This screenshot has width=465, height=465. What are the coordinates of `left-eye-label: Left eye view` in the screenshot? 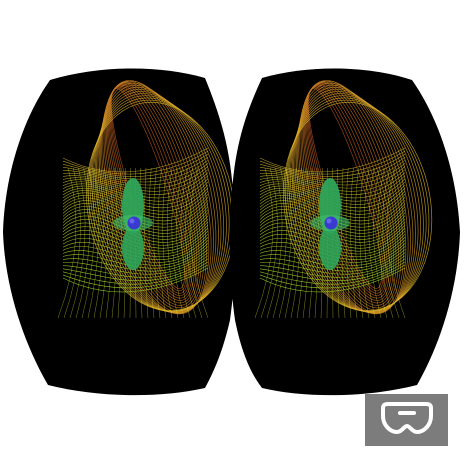 It's located at (3, 0).